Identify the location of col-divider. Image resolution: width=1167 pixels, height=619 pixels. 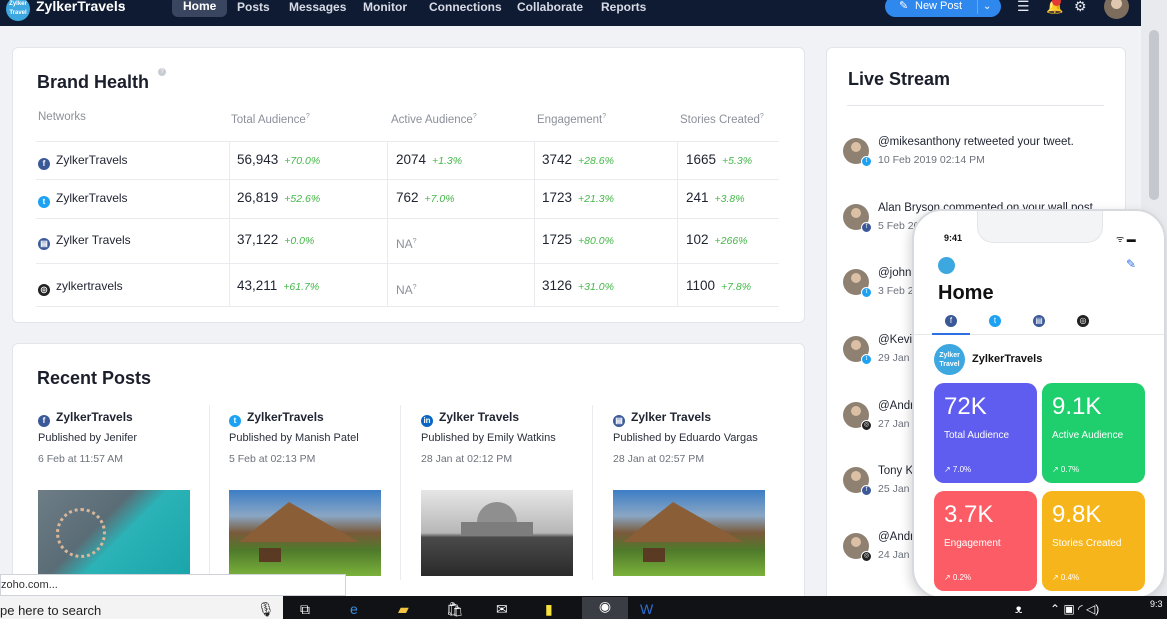
(677, 223).